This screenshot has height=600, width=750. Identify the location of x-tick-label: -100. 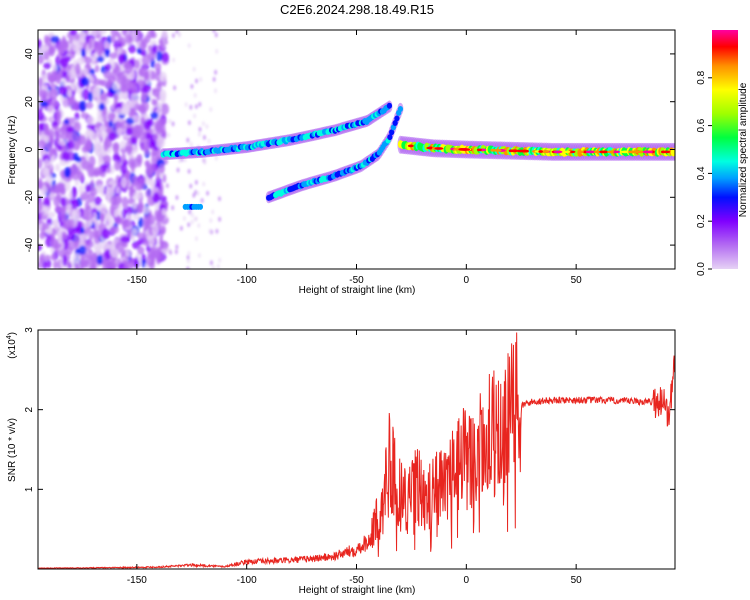
(247, 280).